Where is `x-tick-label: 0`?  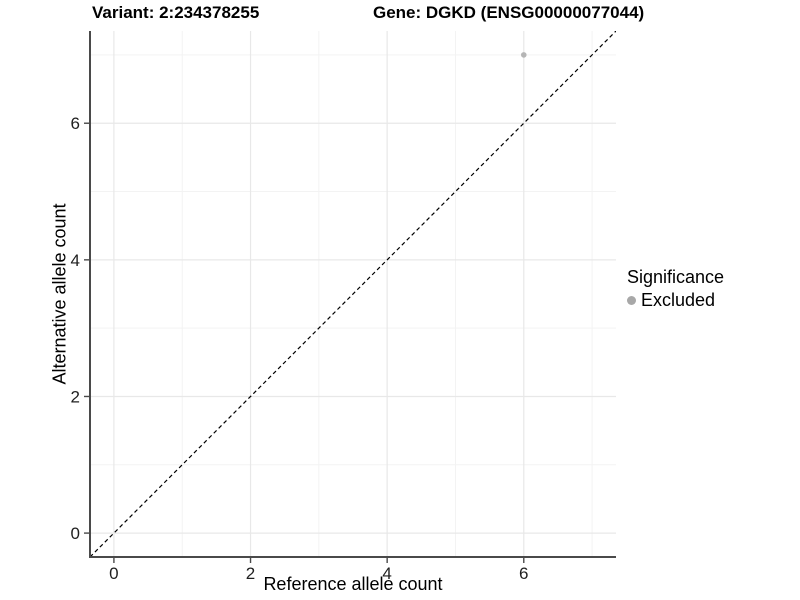 x-tick-label: 0 is located at coordinates (113, 573).